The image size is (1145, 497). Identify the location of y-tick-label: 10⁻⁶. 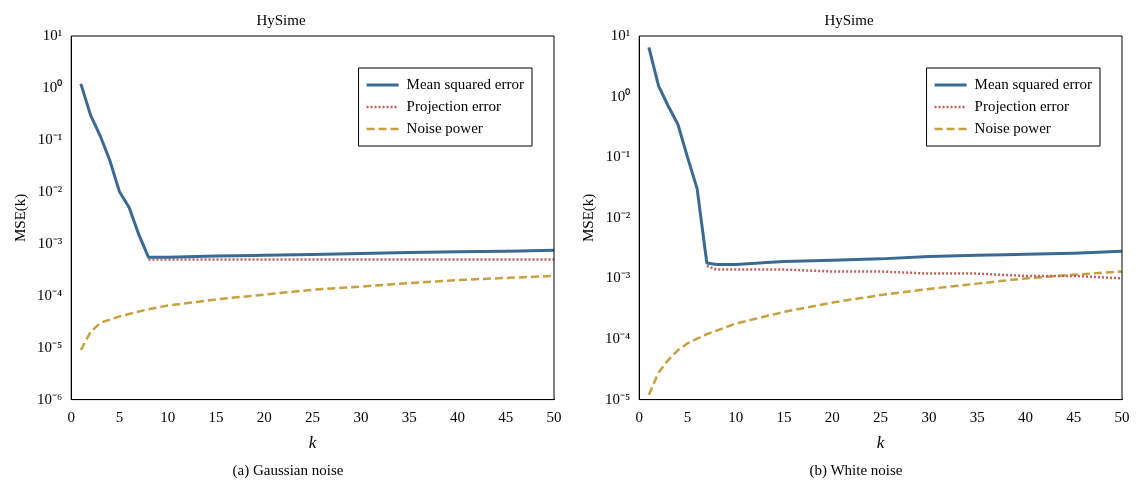
(50, 398).